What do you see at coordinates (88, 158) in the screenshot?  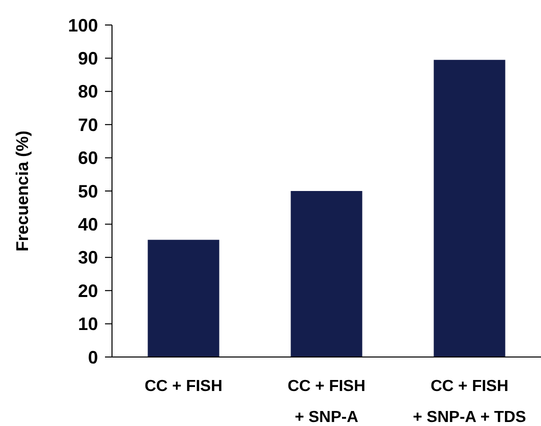 I see `y-tick-label: 60` at bounding box center [88, 158].